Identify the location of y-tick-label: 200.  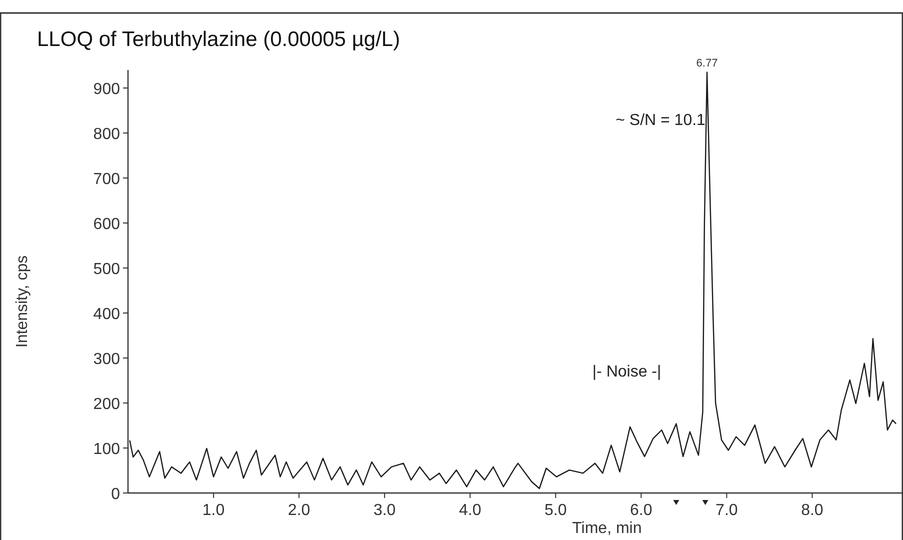
(106, 404).